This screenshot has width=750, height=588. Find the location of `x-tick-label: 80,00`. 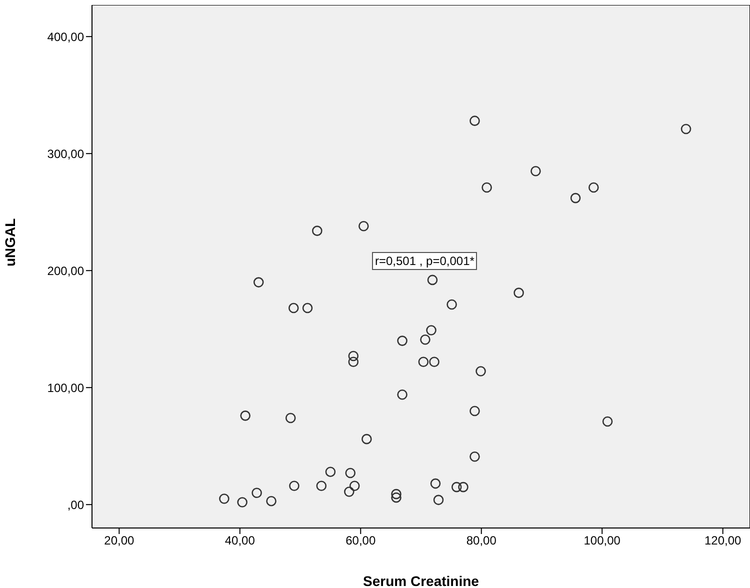

x-tick-label: 80,00 is located at coordinates (481, 541).